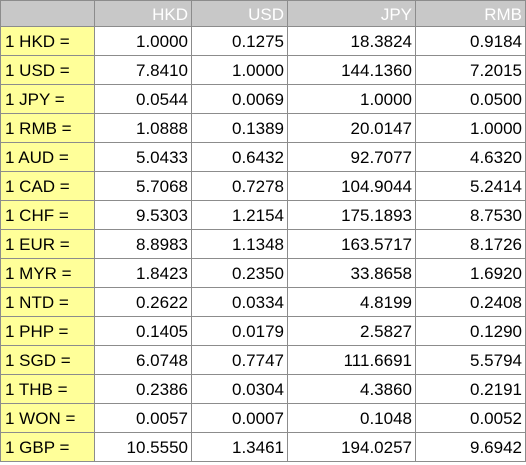  I want to click on rate-cell: 8.7530, so click(470, 215).